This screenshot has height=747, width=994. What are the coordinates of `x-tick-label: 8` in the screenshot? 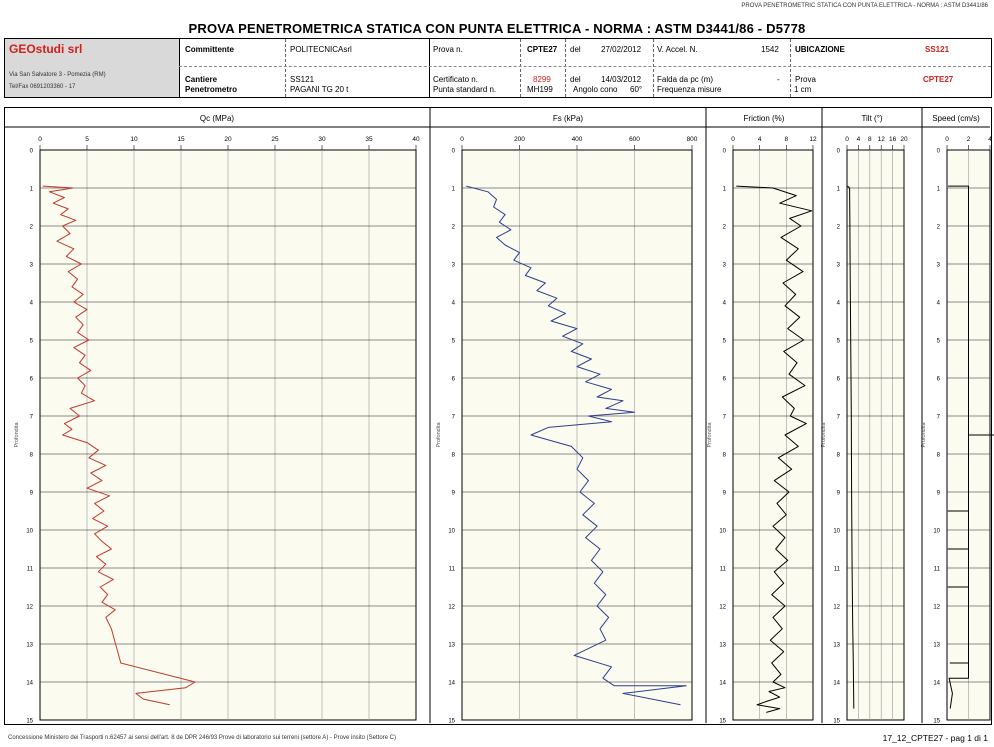 It's located at (787, 139).